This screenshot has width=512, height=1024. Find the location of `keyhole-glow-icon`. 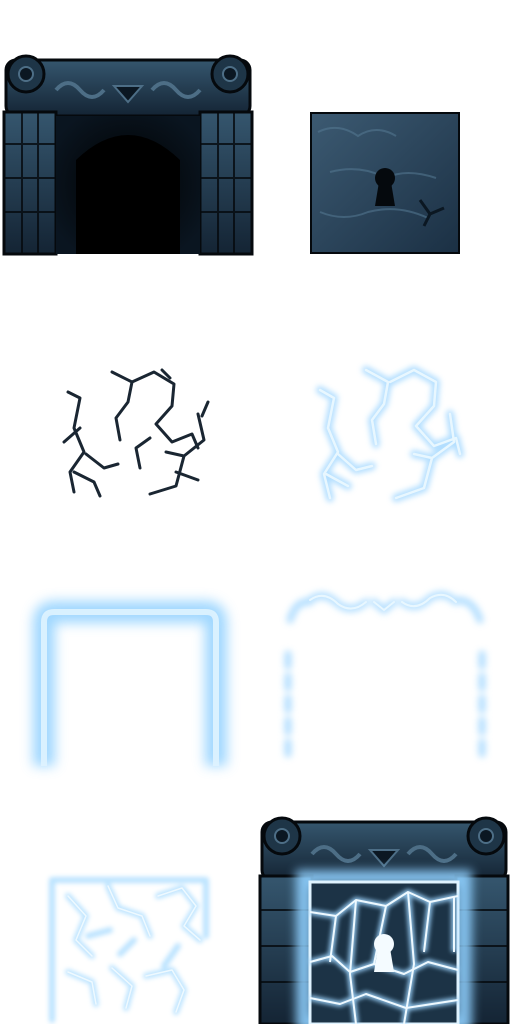

keyhole-glow-icon is located at coordinates (384, 953).